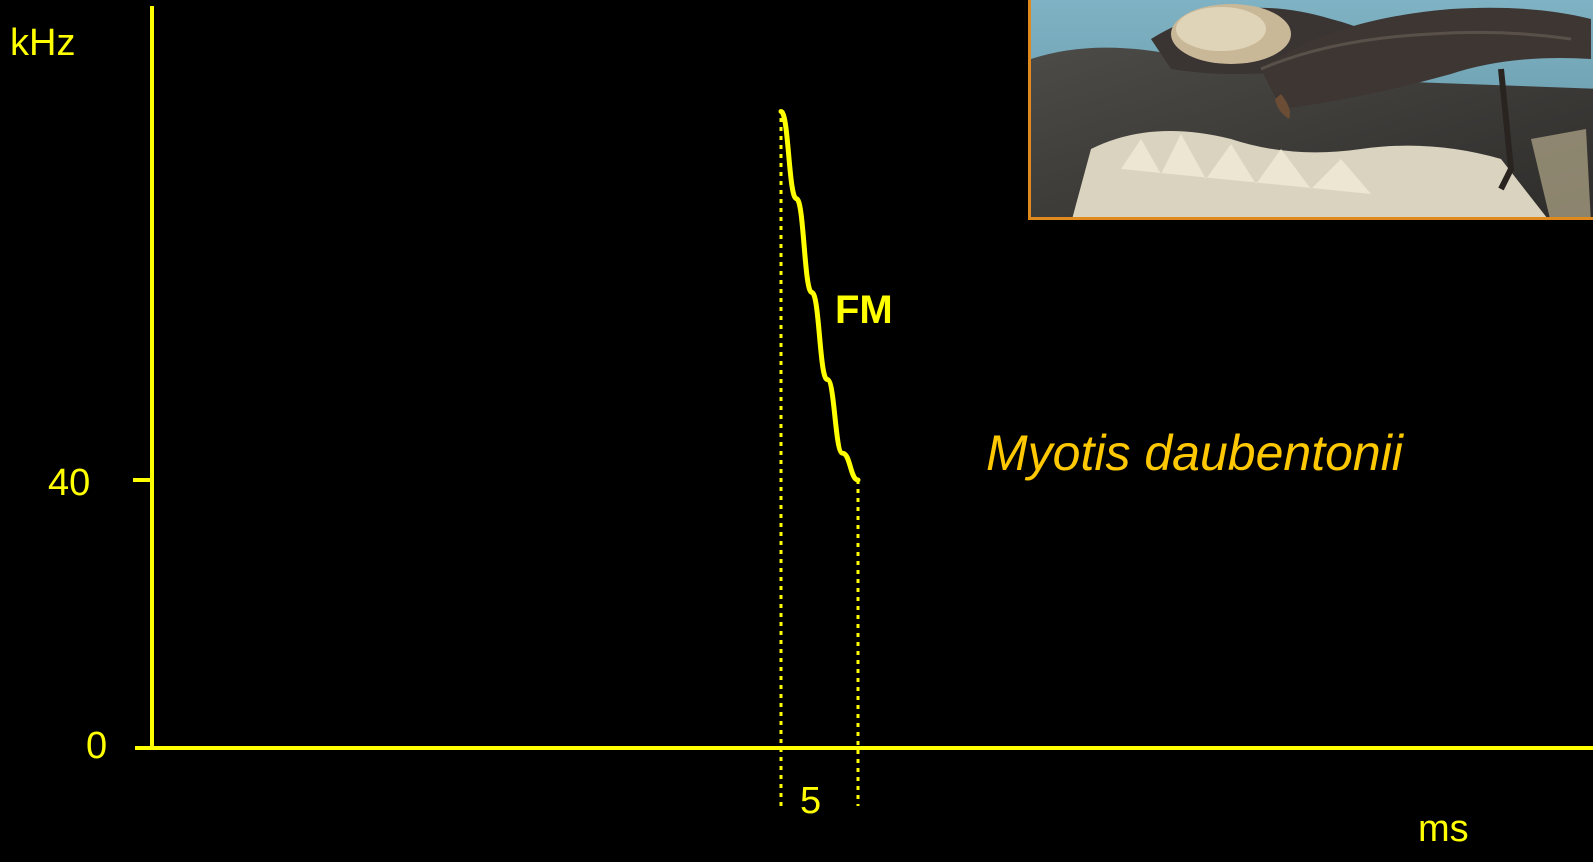 The image size is (1593, 862). I want to click on fm-call-series-line, so click(819, 296).